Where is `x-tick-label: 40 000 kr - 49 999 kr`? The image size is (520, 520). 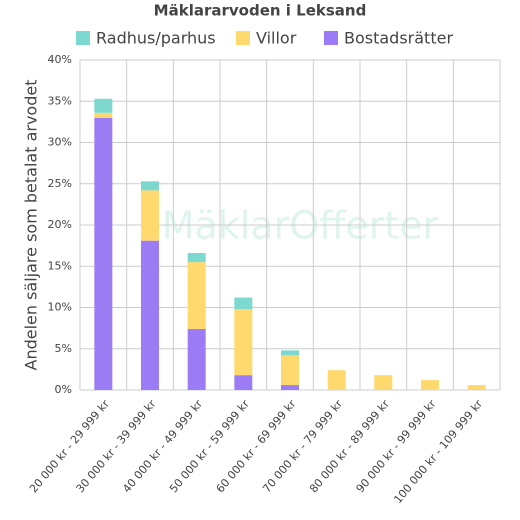
x-tick-label: 40 000 kr - 49 999 kr is located at coordinates (162, 446).